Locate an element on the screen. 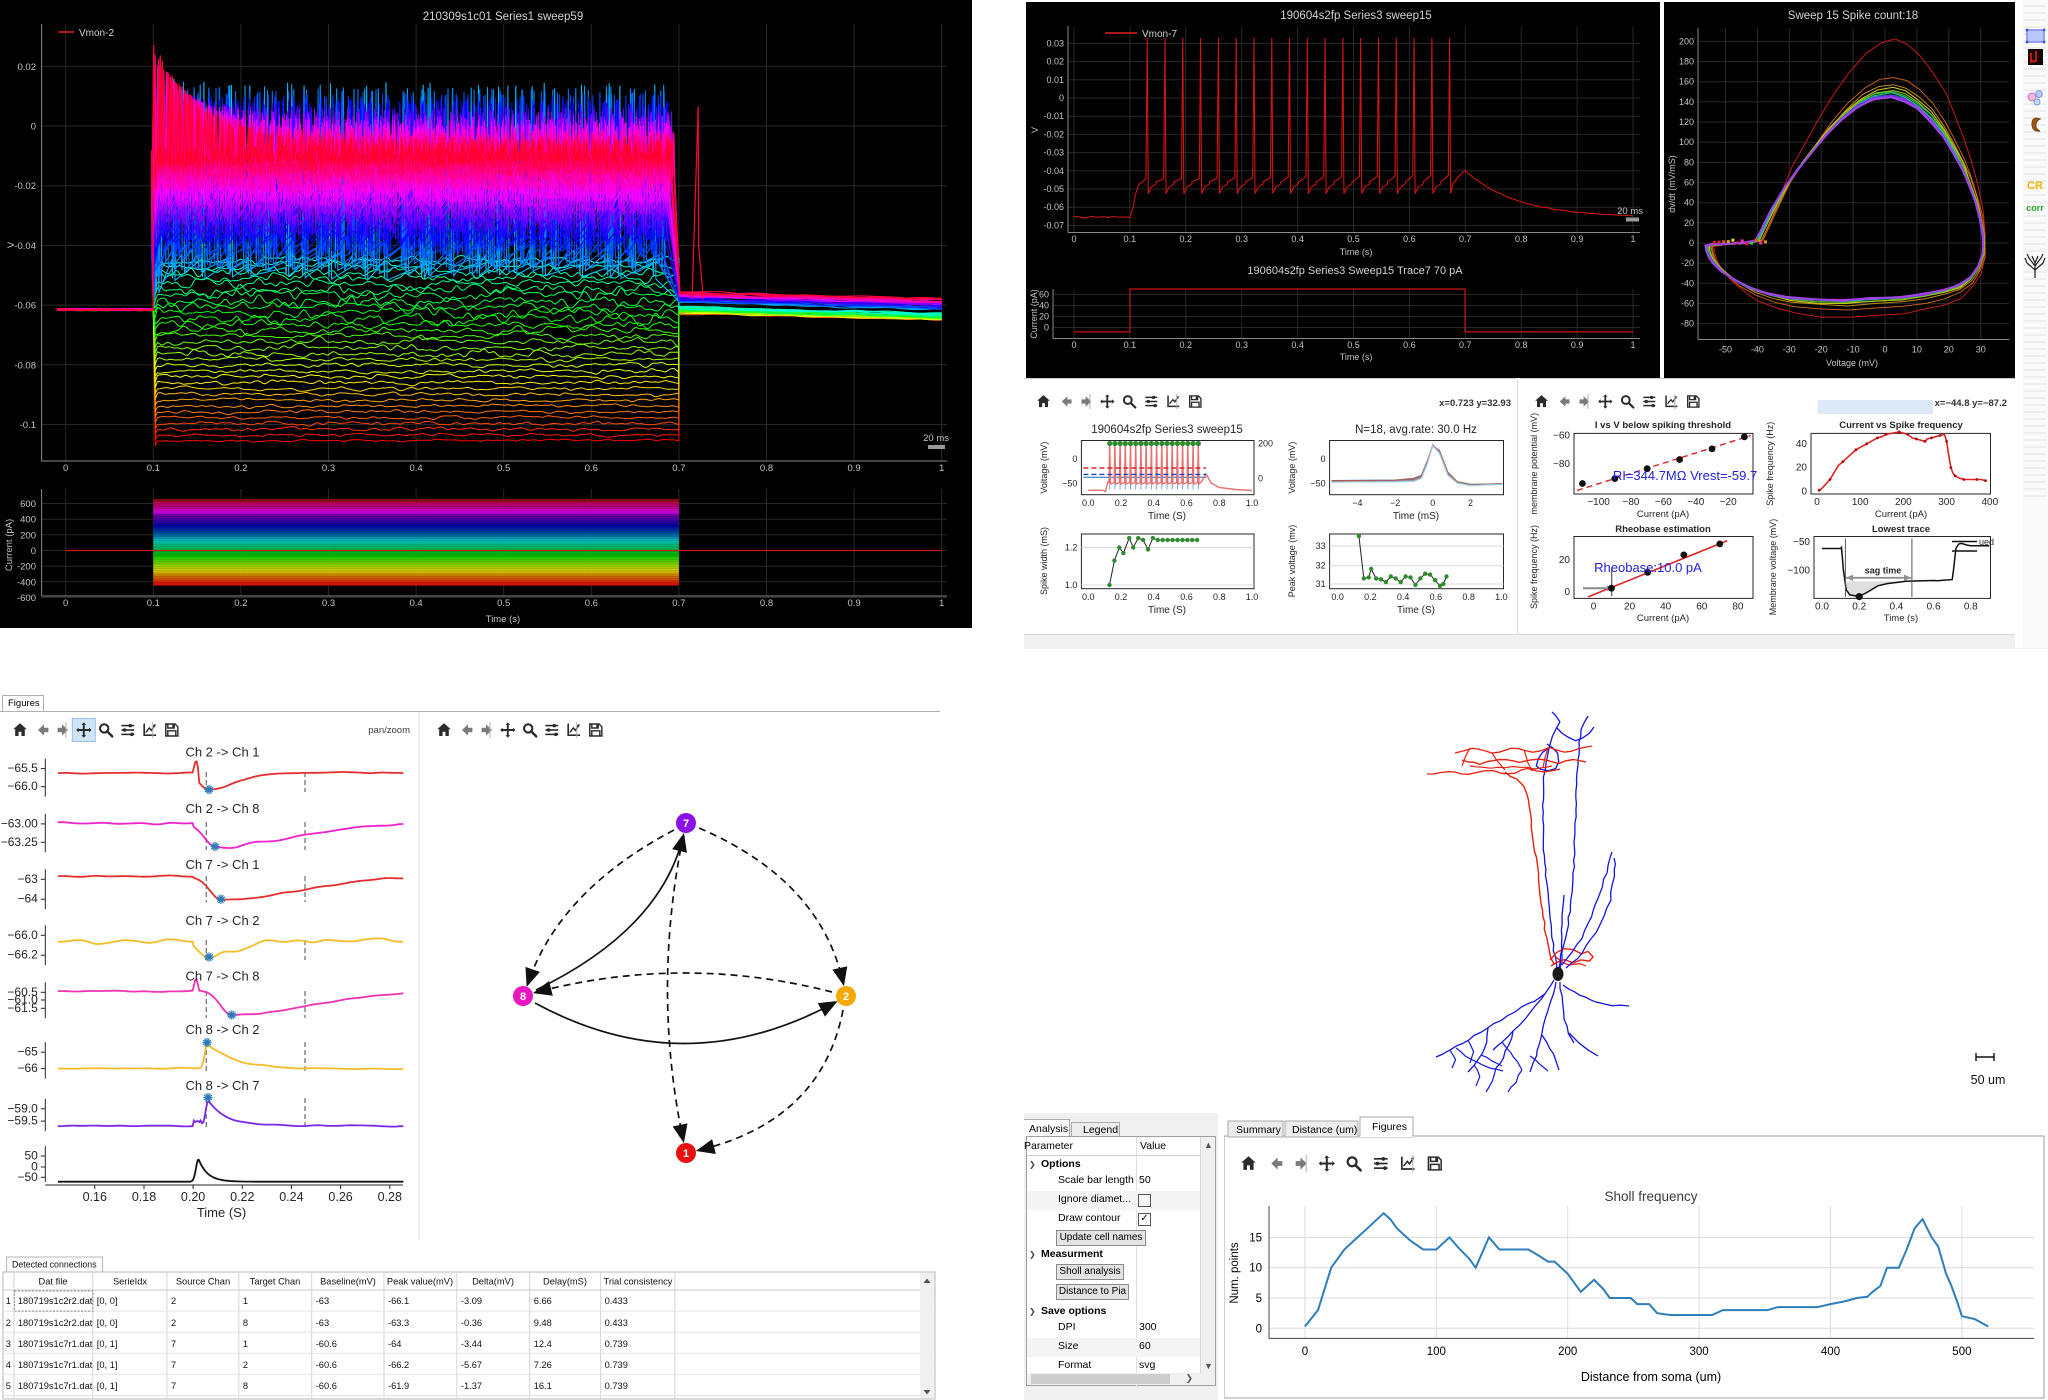  svg-text: Time (S) is located at coordinates (1416, 610).